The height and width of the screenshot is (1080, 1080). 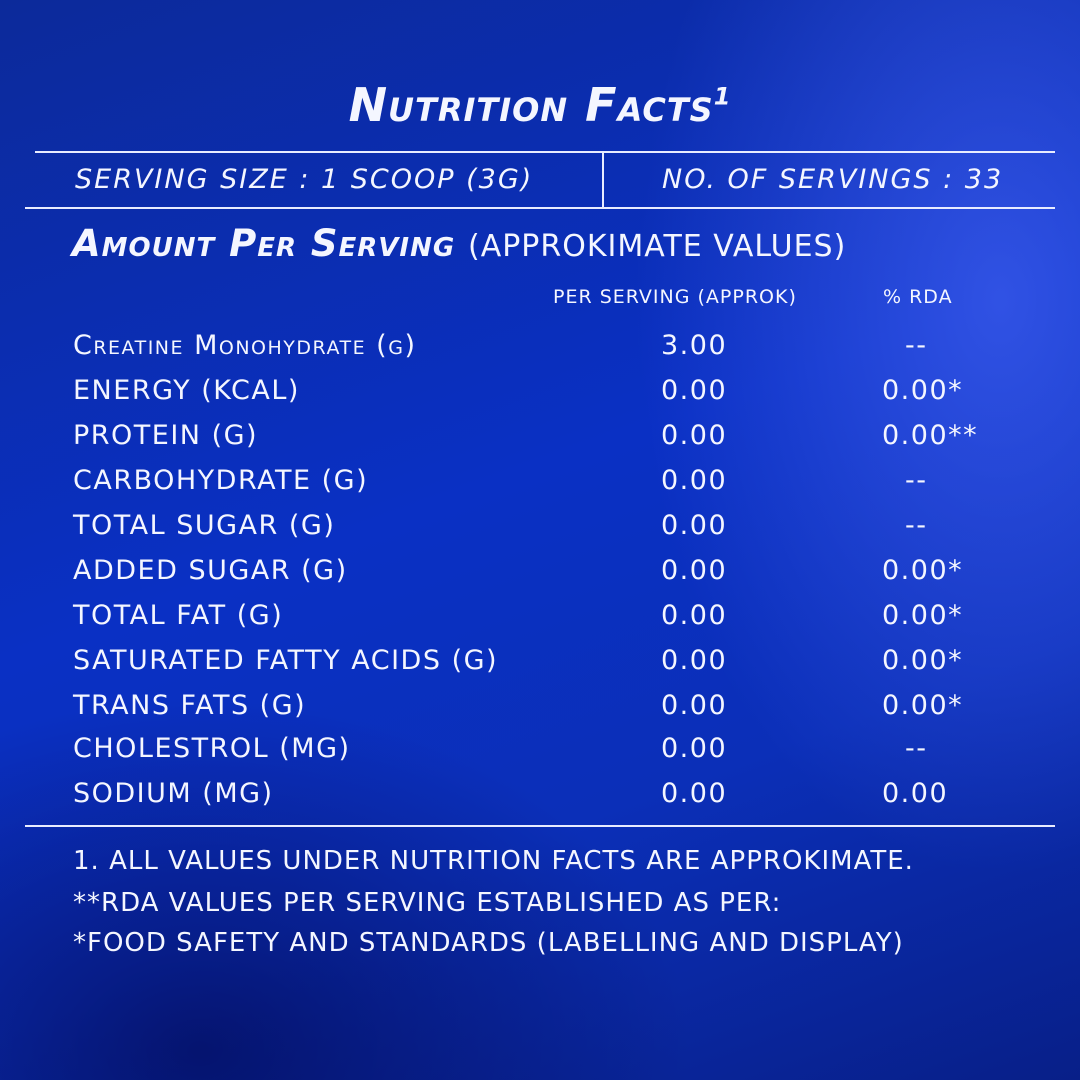 I want to click on nutrient-row: TRANS FATS (G) 0.00 0.00*, so click(x=540, y=712).